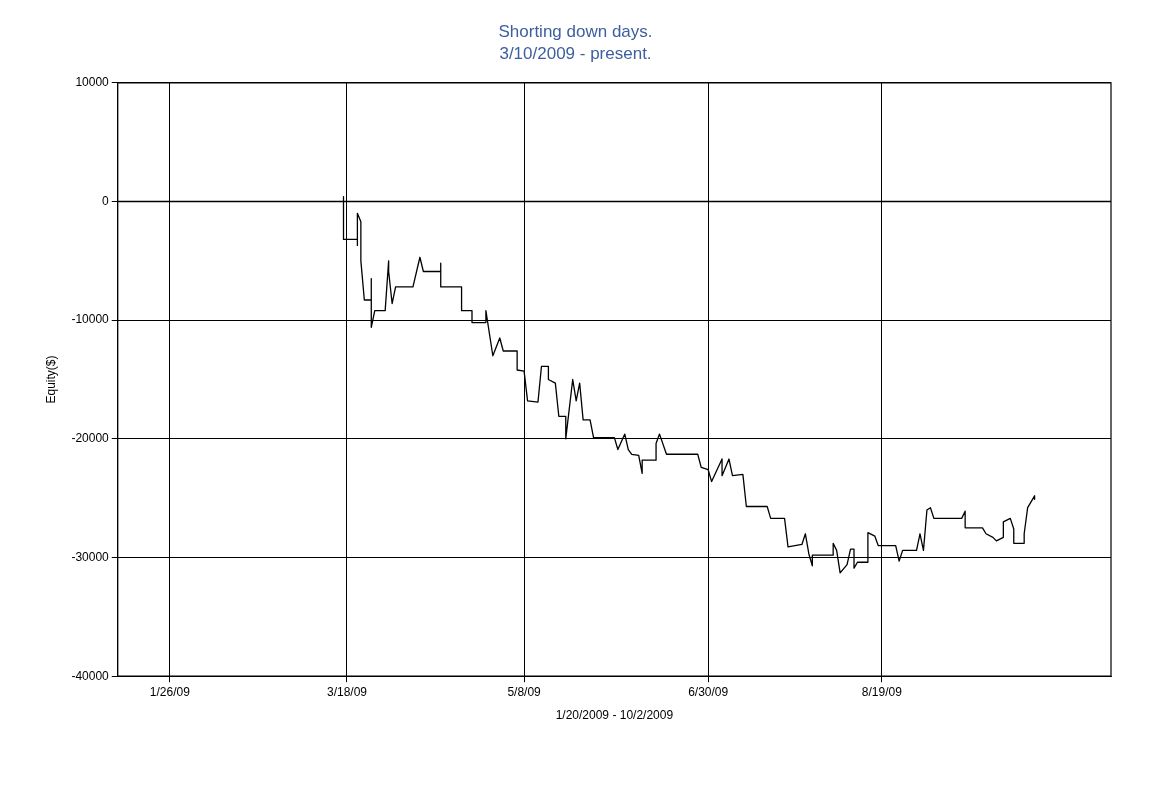  Describe the element at coordinates (524, 691) in the screenshot. I see `x-tick-label: 5/8/09` at that location.